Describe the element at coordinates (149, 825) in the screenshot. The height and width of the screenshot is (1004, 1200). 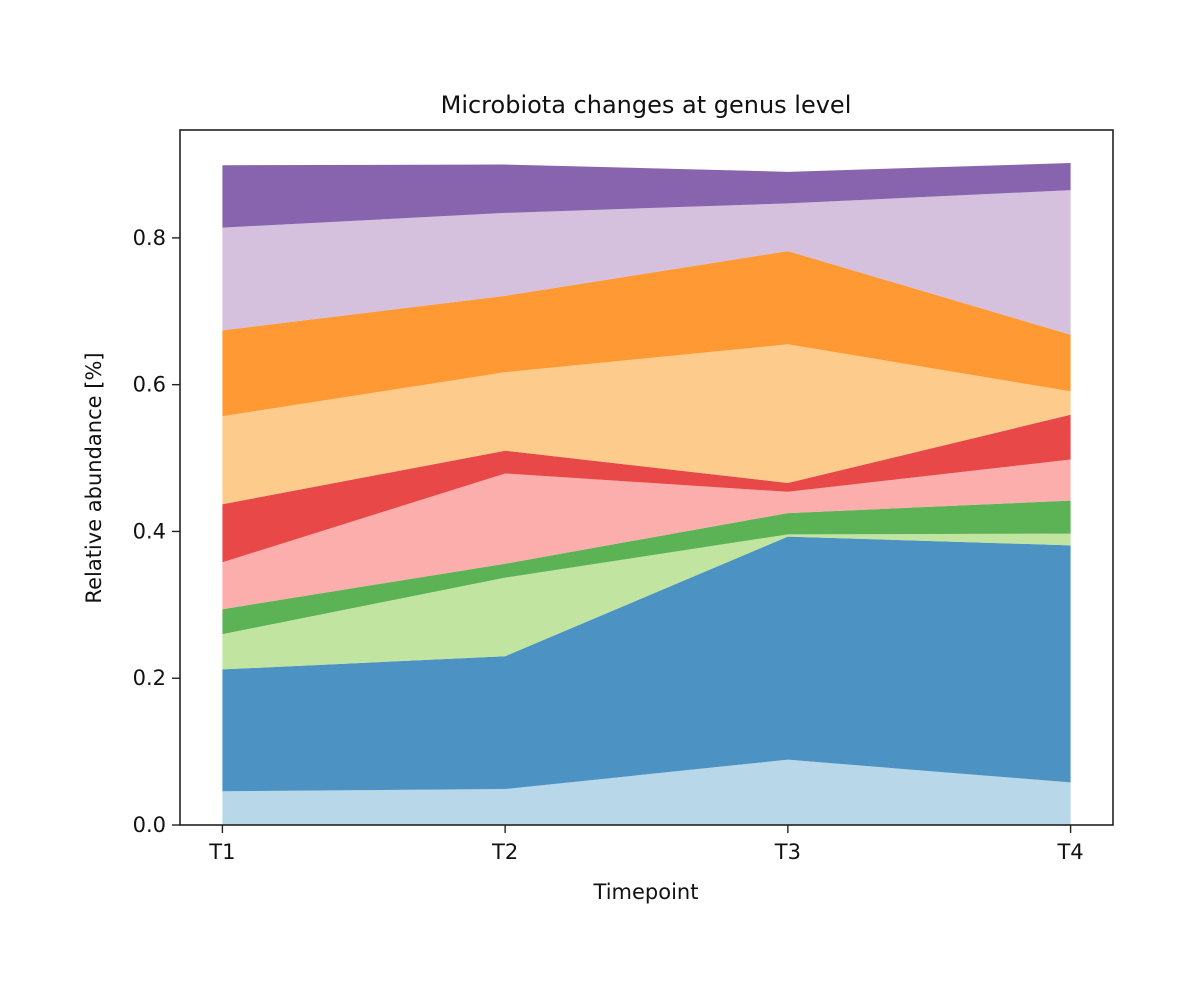
I see `y-tick-label: 0.0` at that location.